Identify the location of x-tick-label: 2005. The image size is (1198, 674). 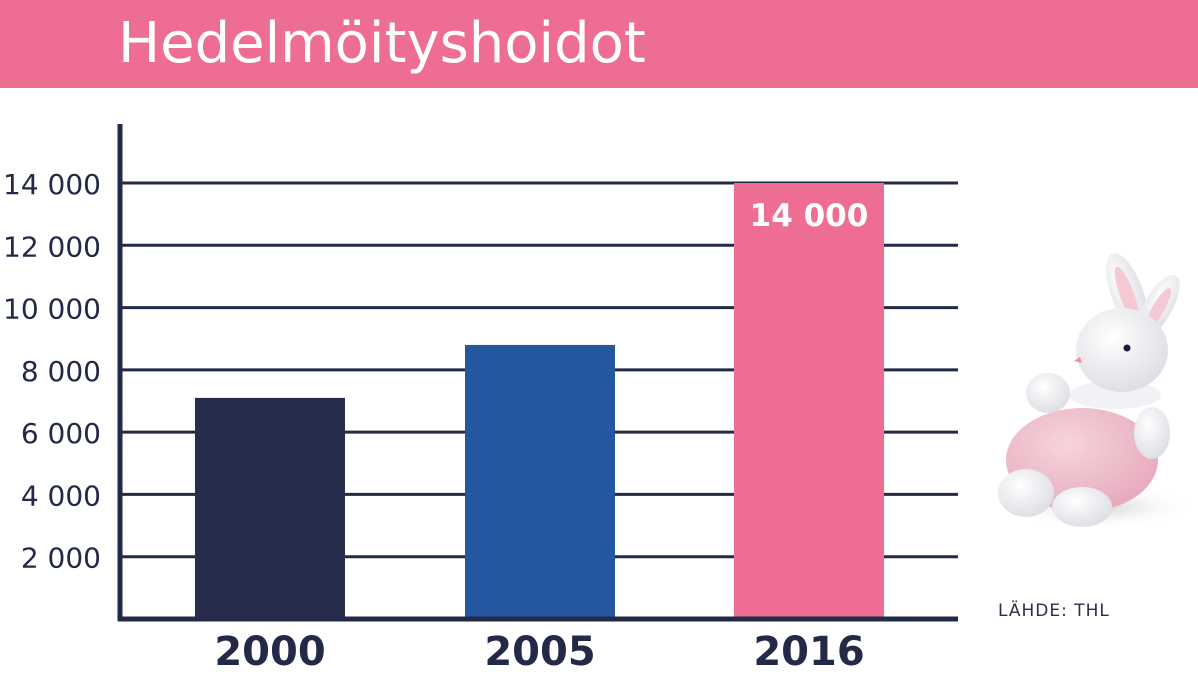
(539, 651).